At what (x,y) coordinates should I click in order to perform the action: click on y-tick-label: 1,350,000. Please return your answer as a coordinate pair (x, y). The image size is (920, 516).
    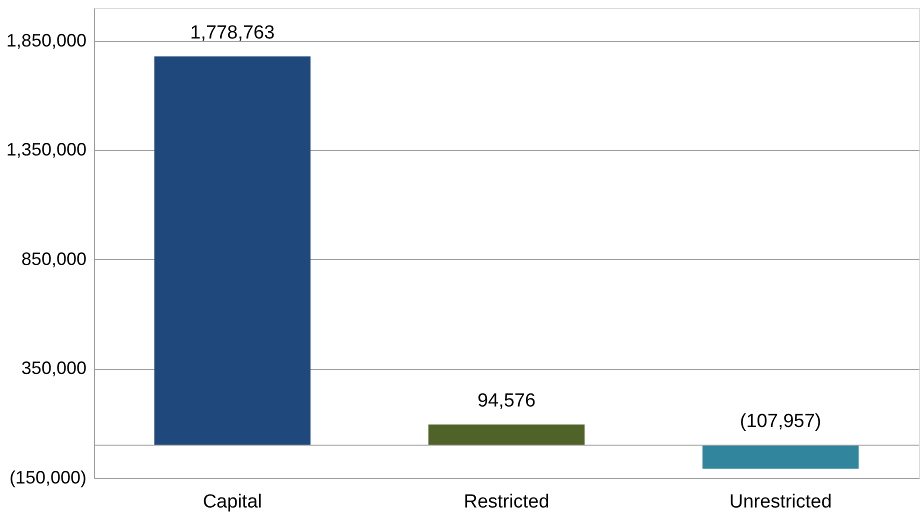
    Looking at the image, I should click on (46, 150).